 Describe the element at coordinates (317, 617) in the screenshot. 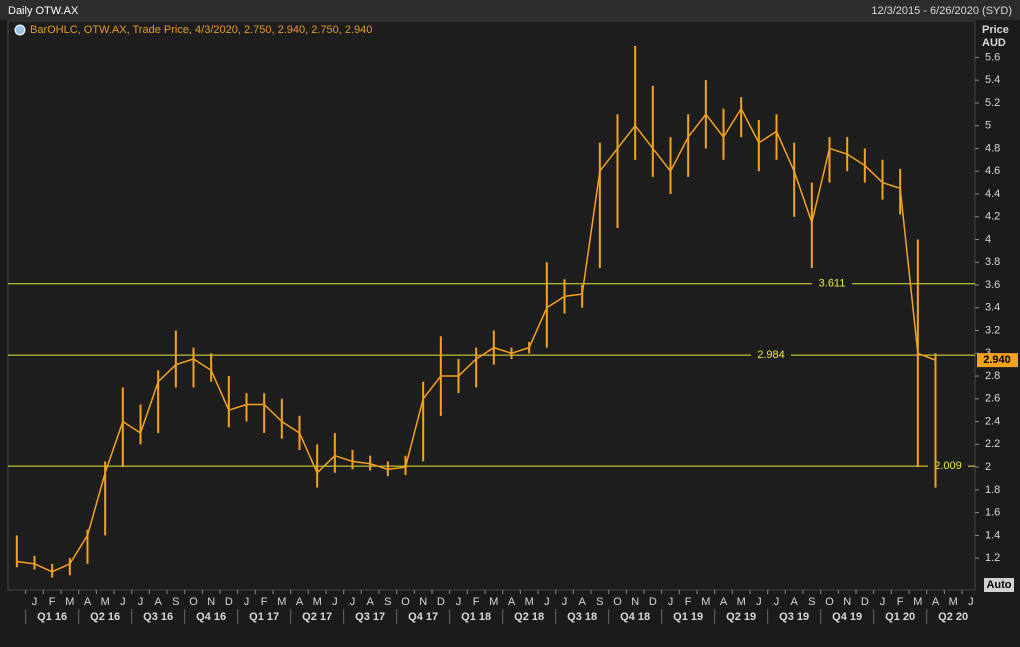

I see `quarter-label: Q2 17` at that location.